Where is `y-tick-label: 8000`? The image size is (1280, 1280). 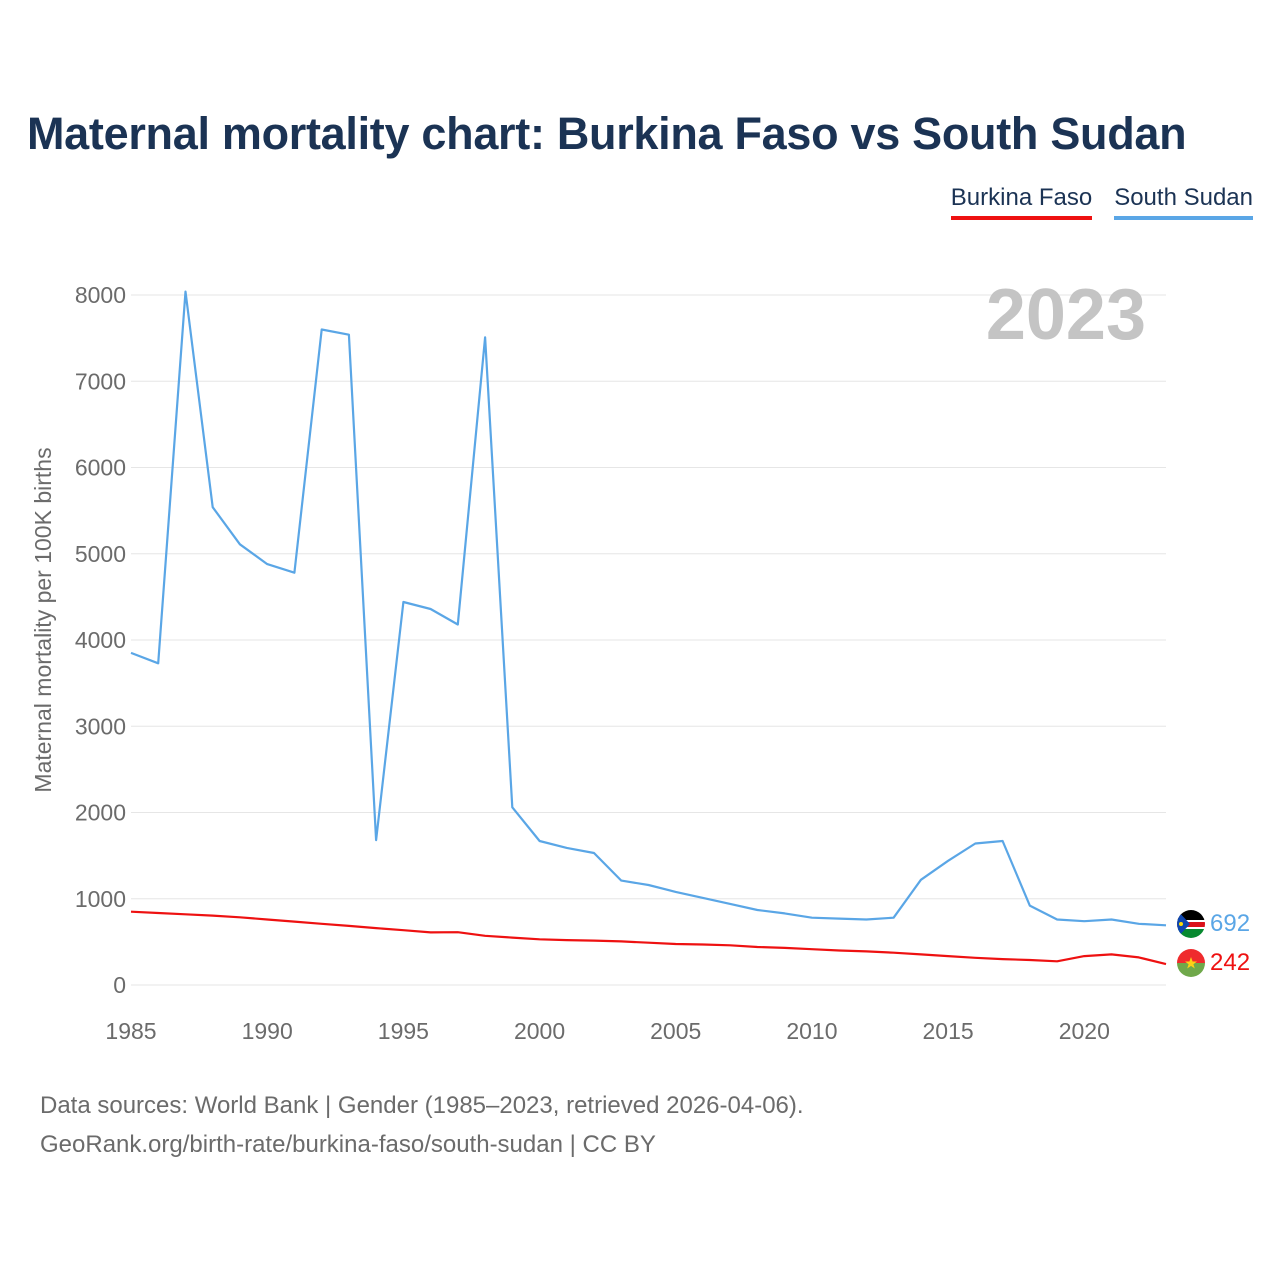
y-tick-label: 8000 is located at coordinates (100, 295).